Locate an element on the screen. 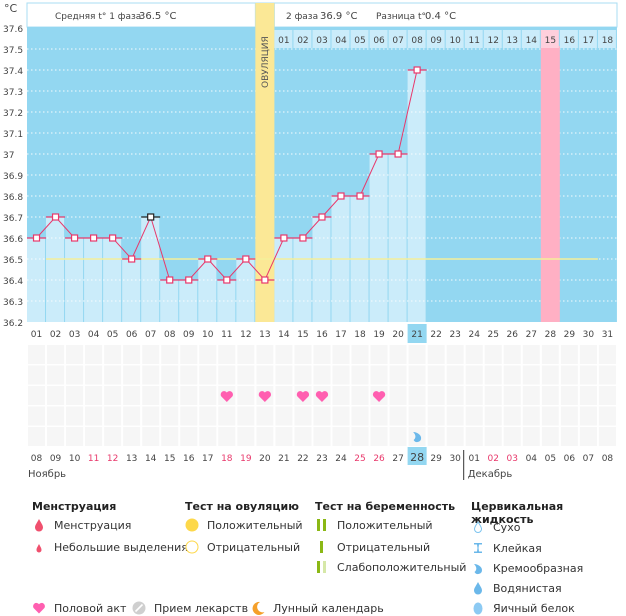 Image resolution: width=626 pixels, height=616 pixels. legend-ovulation-title: Тест на овуляцию is located at coordinates (242, 506).